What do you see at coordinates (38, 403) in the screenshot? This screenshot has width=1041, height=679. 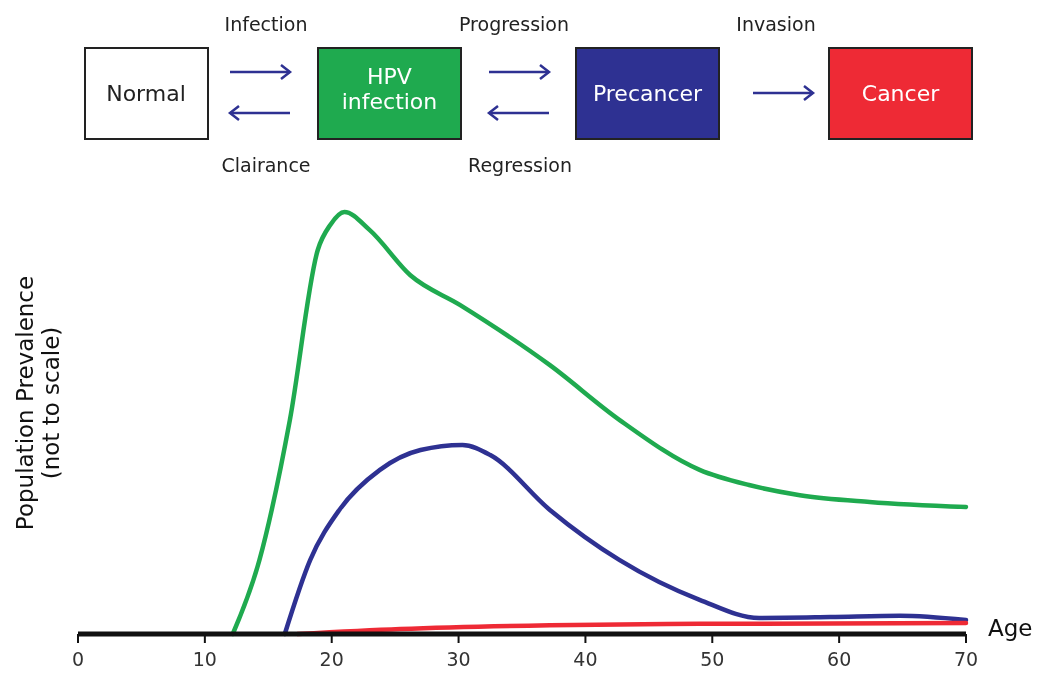 I see `y-axis-title: Population Prevalence (not to scale)` at bounding box center [38, 403].